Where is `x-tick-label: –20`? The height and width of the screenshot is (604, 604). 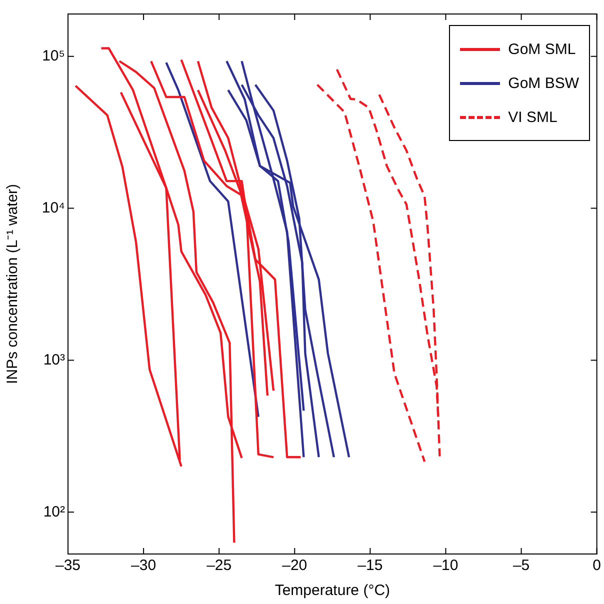
x-tick-label: –20 is located at coordinates (295, 565).